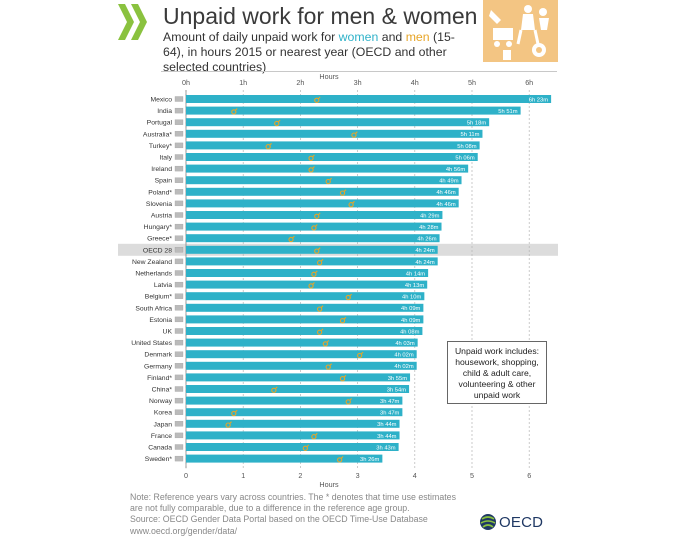 This screenshot has height=539, width=700. What do you see at coordinates (161, 100) in the screenshot?
I see `country-label: Mexico` at bounding box center [161, 100].